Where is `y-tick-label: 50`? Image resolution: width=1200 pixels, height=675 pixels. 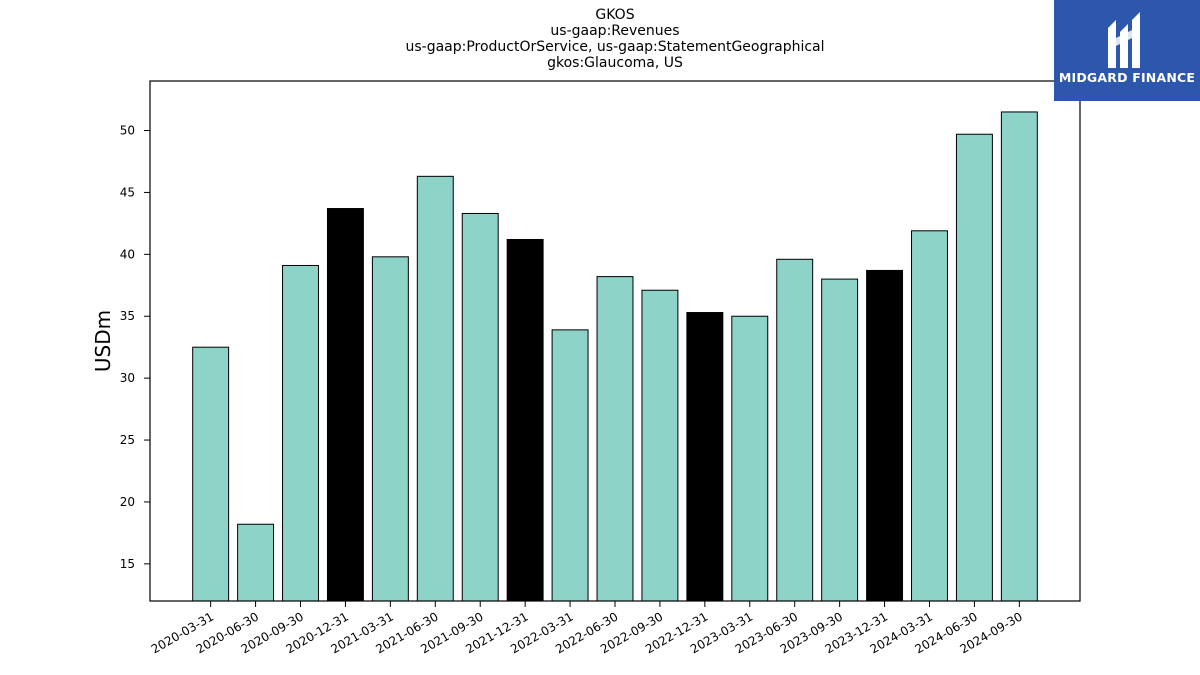
y-tick-label: 50 is located at coordinates (127, 131).